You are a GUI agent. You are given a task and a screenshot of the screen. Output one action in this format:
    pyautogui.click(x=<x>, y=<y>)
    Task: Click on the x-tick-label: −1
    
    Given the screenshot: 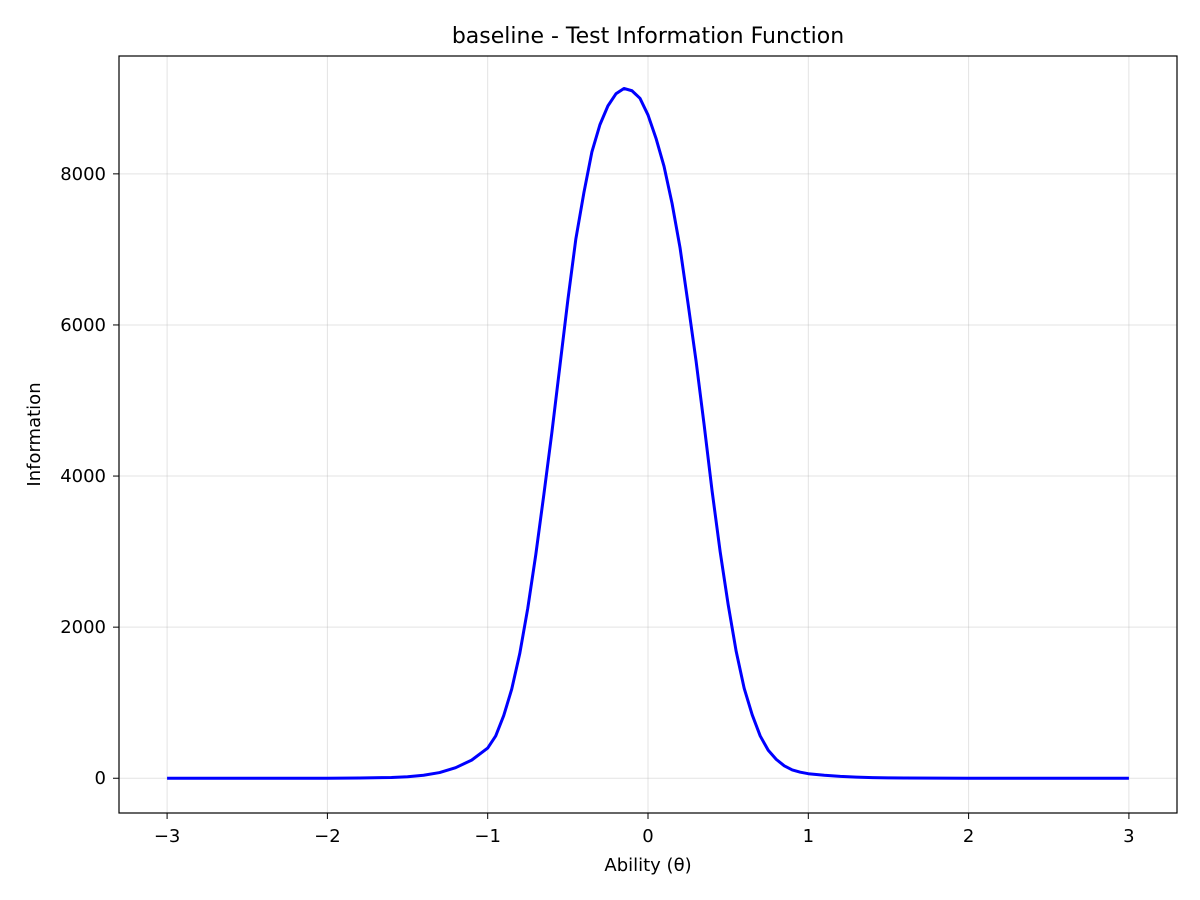 What is the action you would take?
    pyautogui.click(x=487, y=836)
    